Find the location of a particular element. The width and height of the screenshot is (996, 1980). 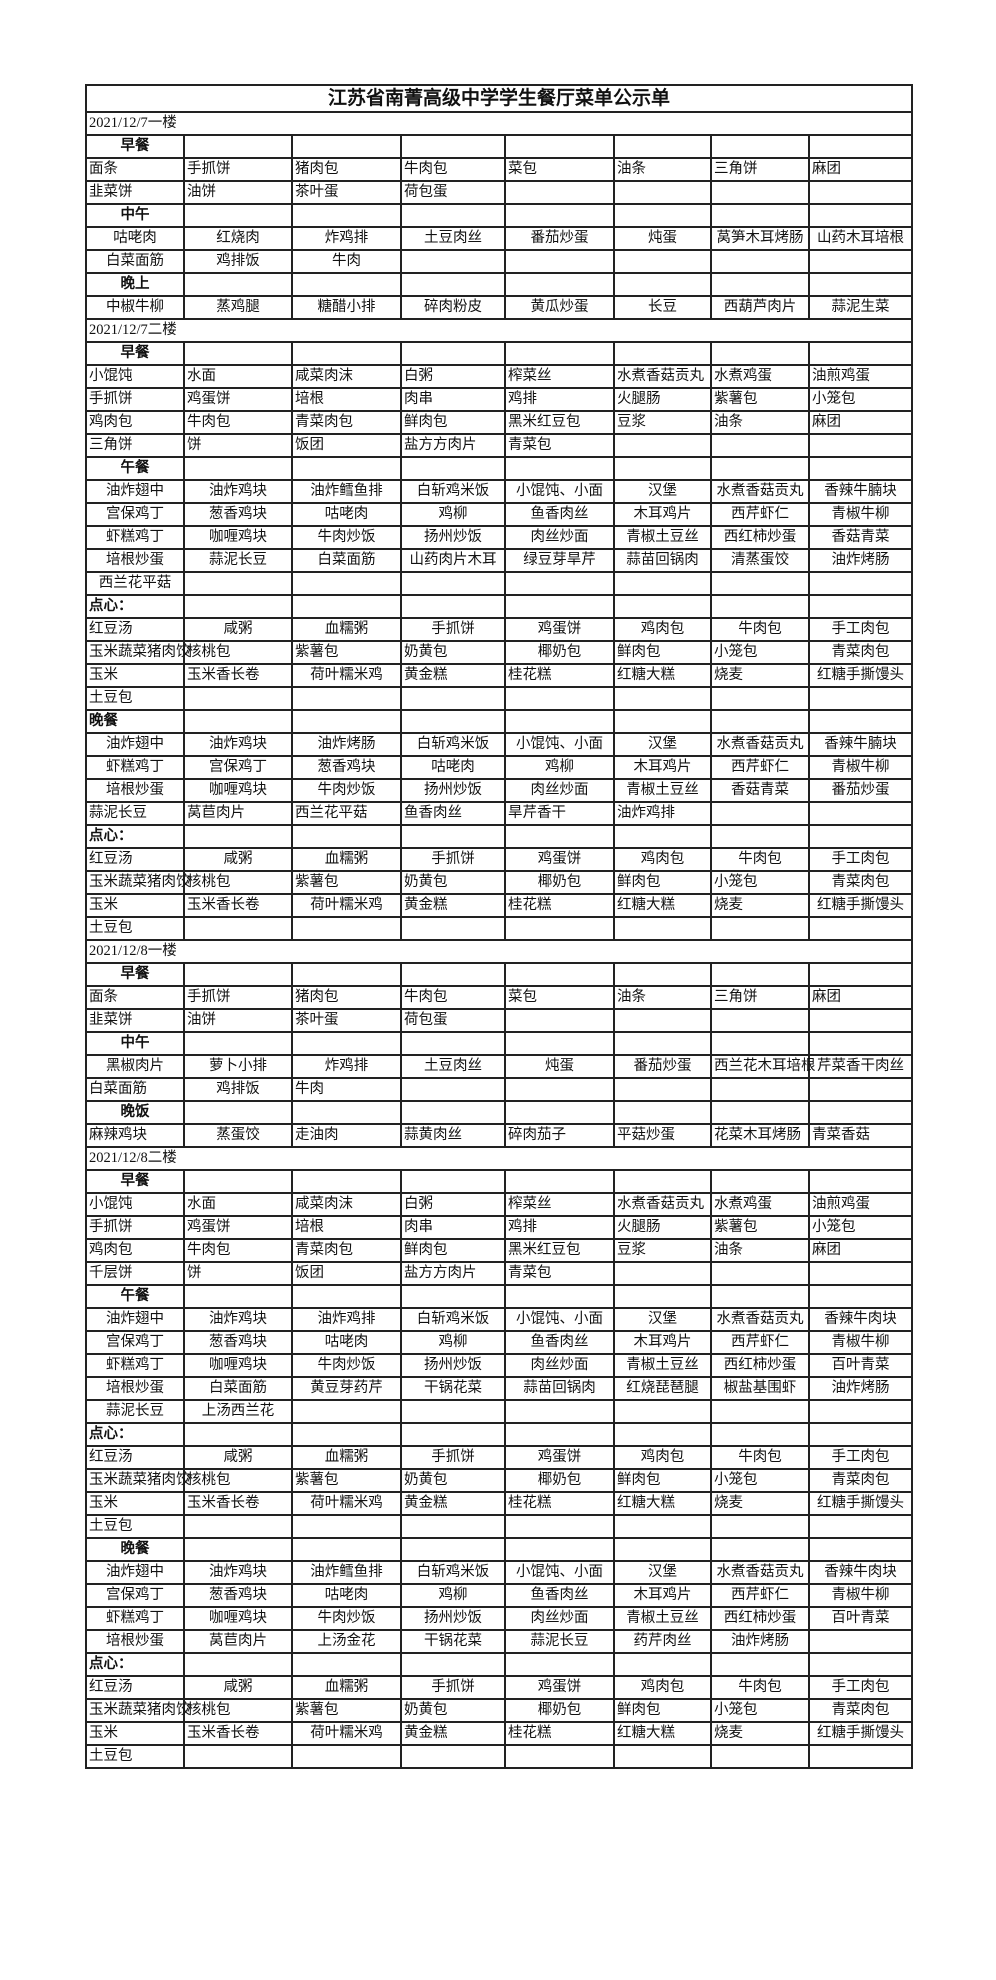

table-row: 油炸翅中 油炸鸡块 油炸烤肠 白斩鸡米饭 小馄饨、小面 汉堡 水煮香菇贡丸 香辣牛腩块 is located at coordinates (499, 744).